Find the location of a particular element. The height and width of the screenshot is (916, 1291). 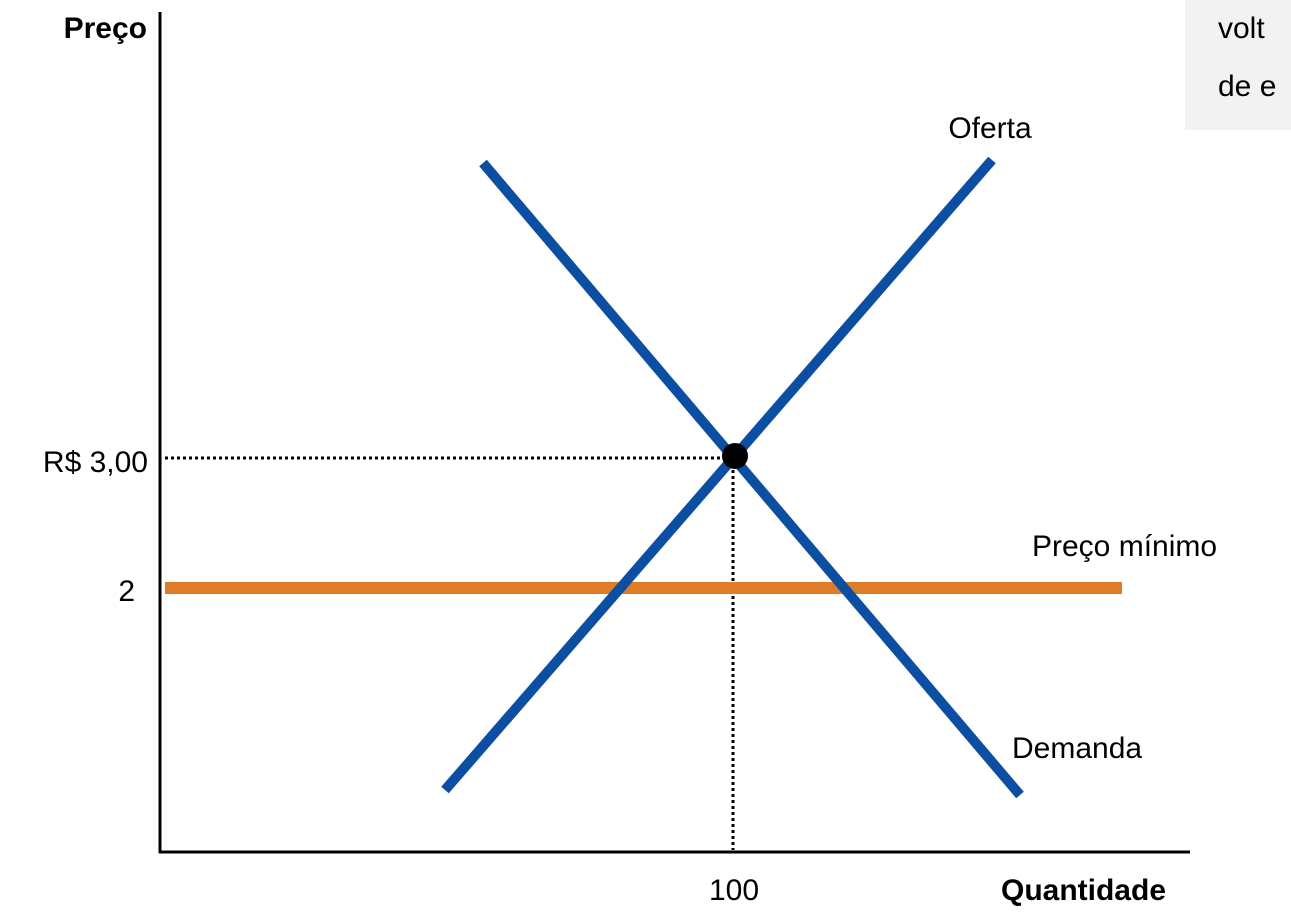

equilibrium-point is located at coordinates (735, 456).